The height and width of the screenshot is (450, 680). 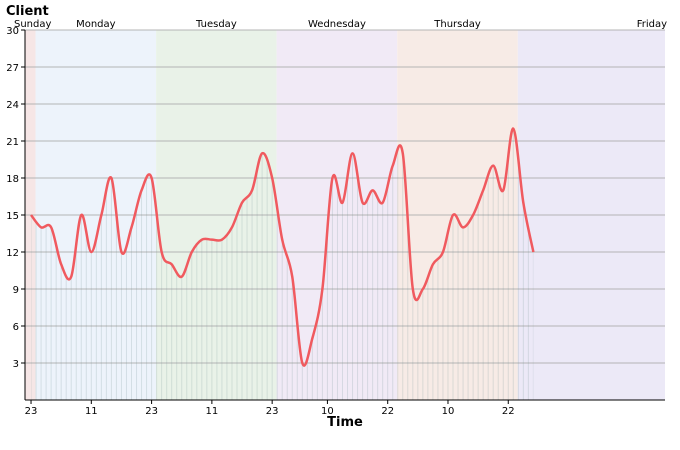 What do you see at coordinates (96, 24) in the screenshot?
I see `day-label: Monday` at bounding box center [96, 24].